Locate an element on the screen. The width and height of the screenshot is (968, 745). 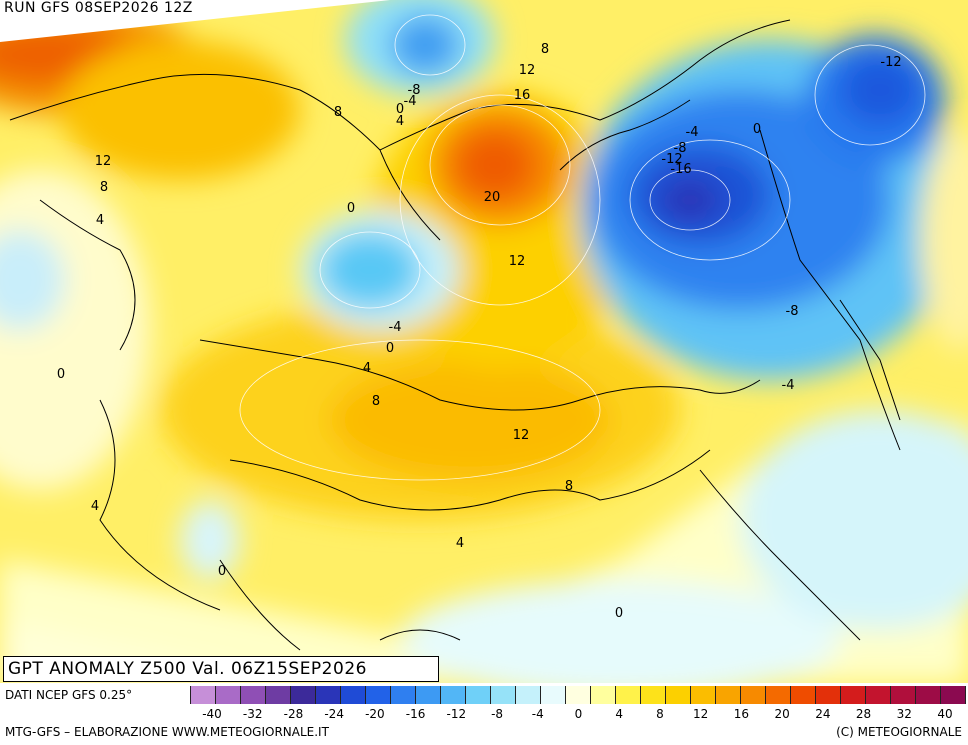
scale-tick-label: 16 is located at coordinates (741, 714).